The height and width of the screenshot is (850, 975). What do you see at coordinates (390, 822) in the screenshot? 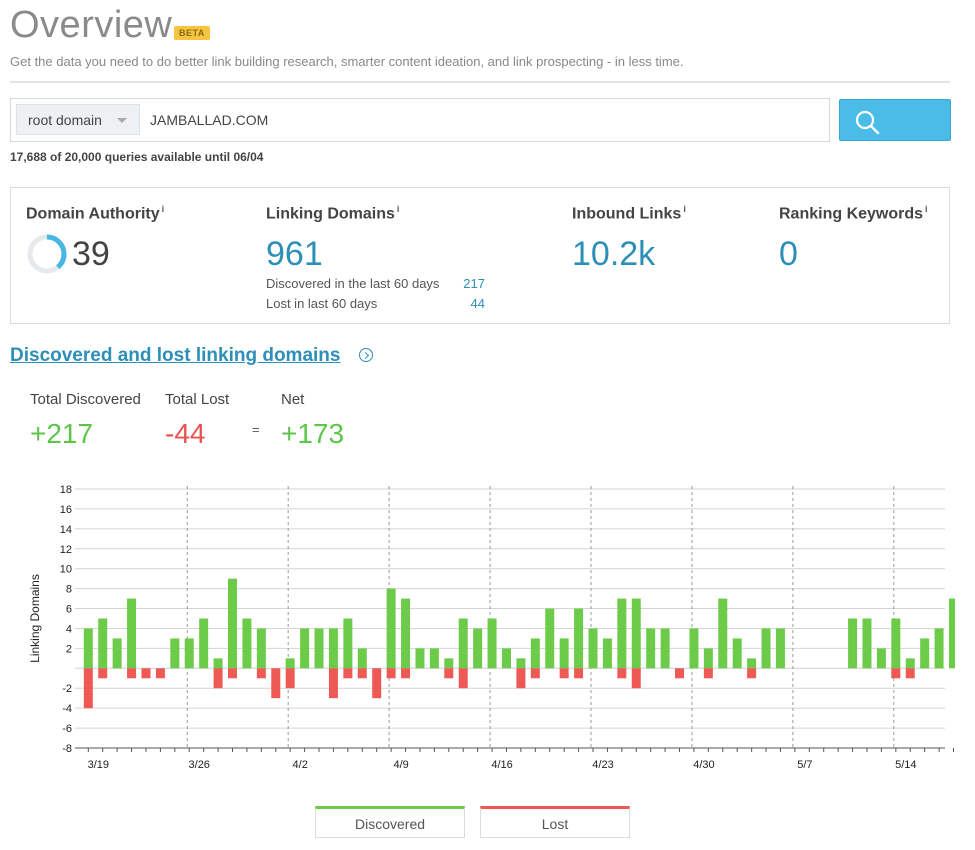
I see `legend-discovered: Discovered` at bounding box center [390, 822].